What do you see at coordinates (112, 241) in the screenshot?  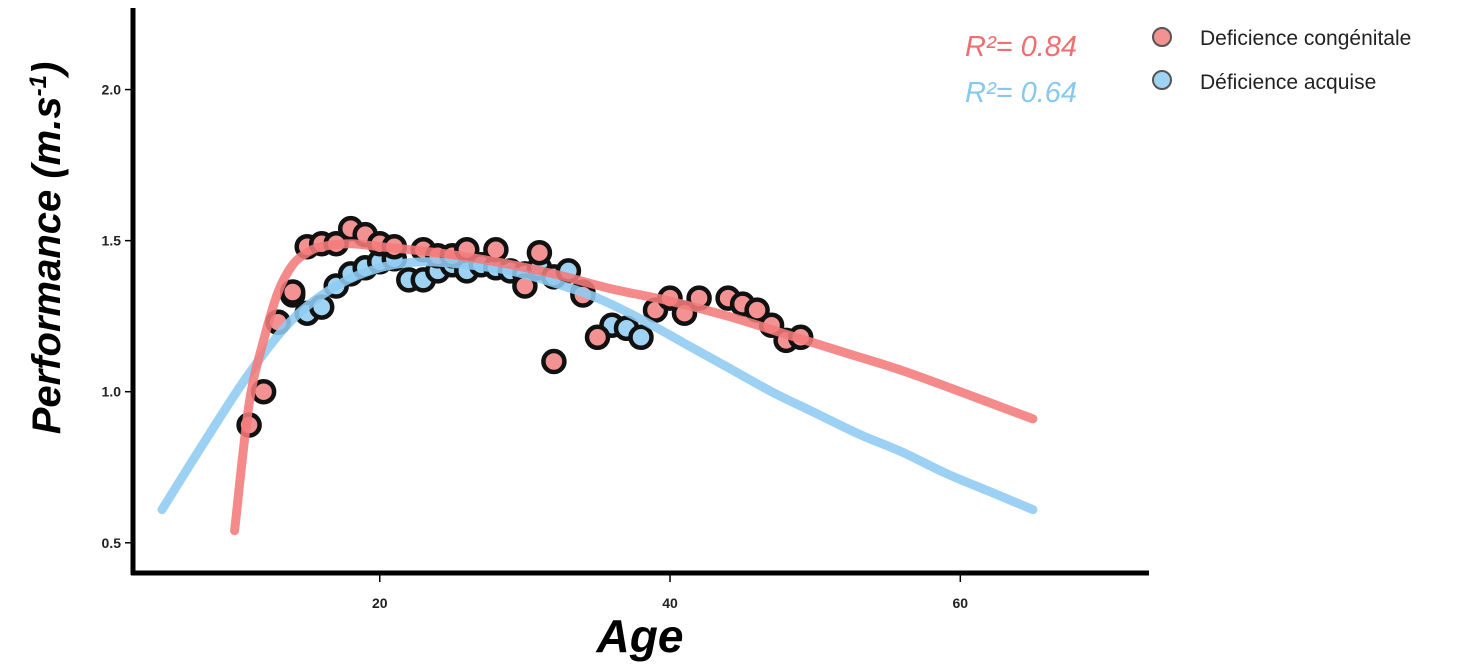 I see `y-tick-label: 1.5` at bounding box center [112, 241].